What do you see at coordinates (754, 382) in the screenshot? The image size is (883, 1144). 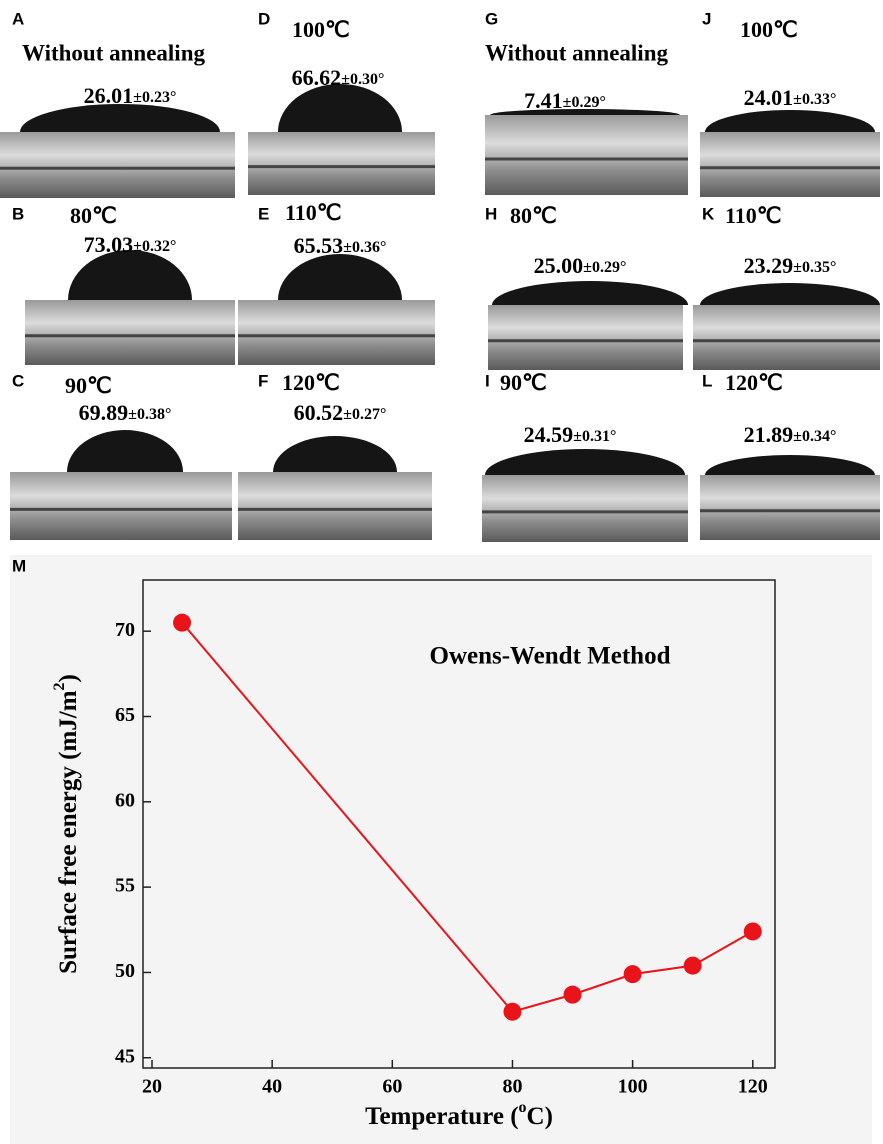 I see `condition-label: 120℃` at bounding box center [754, 382].